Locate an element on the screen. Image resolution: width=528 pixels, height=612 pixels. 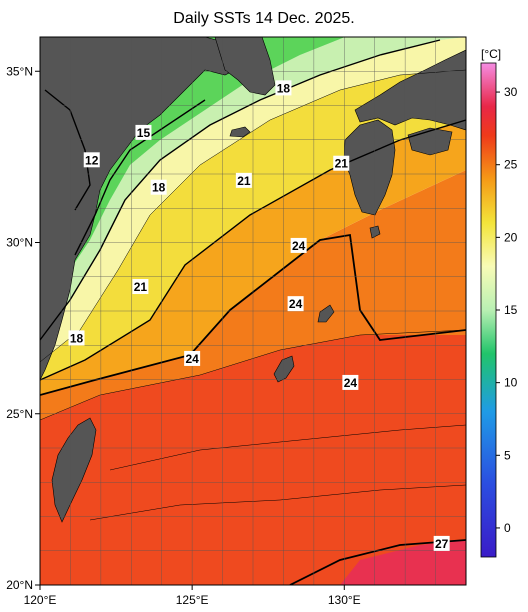
y-tick-label: 30°N is located at coordinates (19, 243).